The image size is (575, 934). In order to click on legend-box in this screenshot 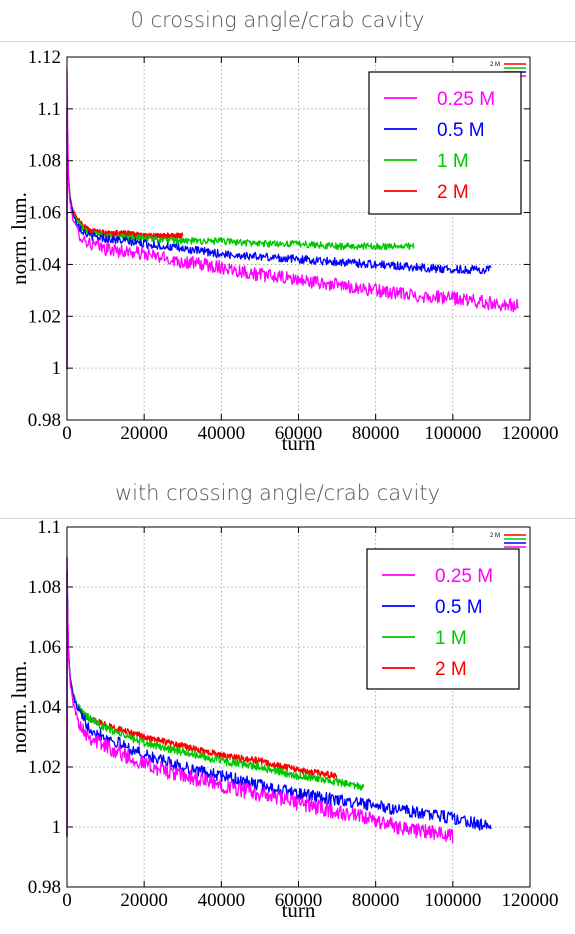, I will do `click(443, 619)`.